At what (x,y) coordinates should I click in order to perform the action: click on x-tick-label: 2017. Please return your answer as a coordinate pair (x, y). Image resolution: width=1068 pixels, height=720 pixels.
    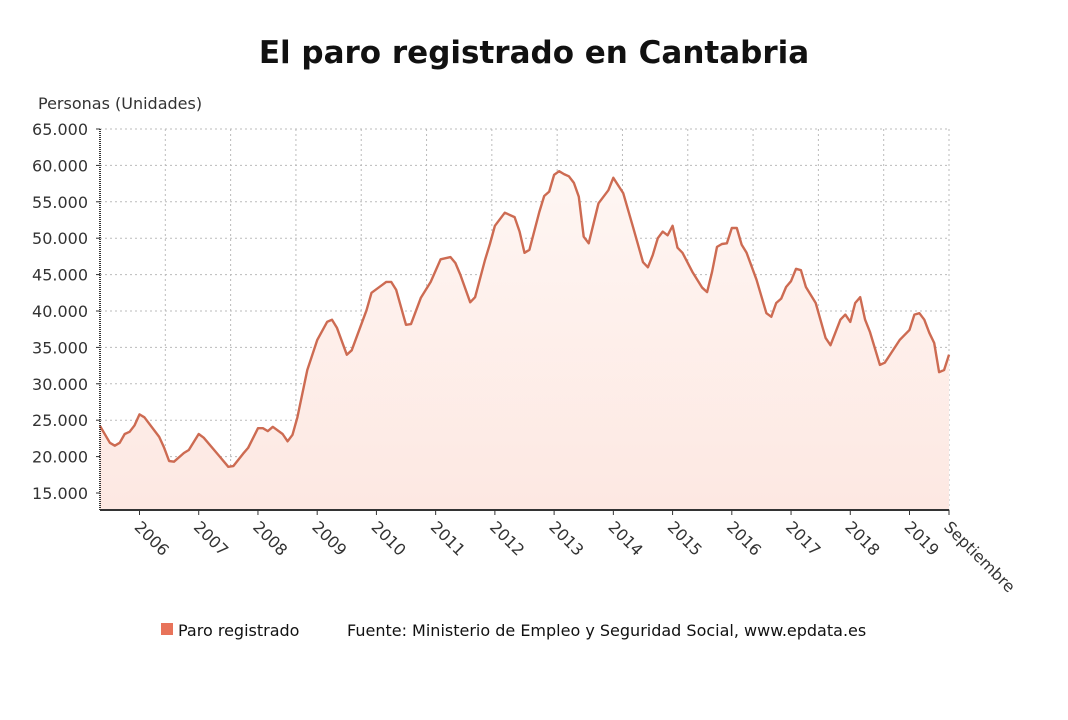
    Looking at the image, I should click on (803, 538).